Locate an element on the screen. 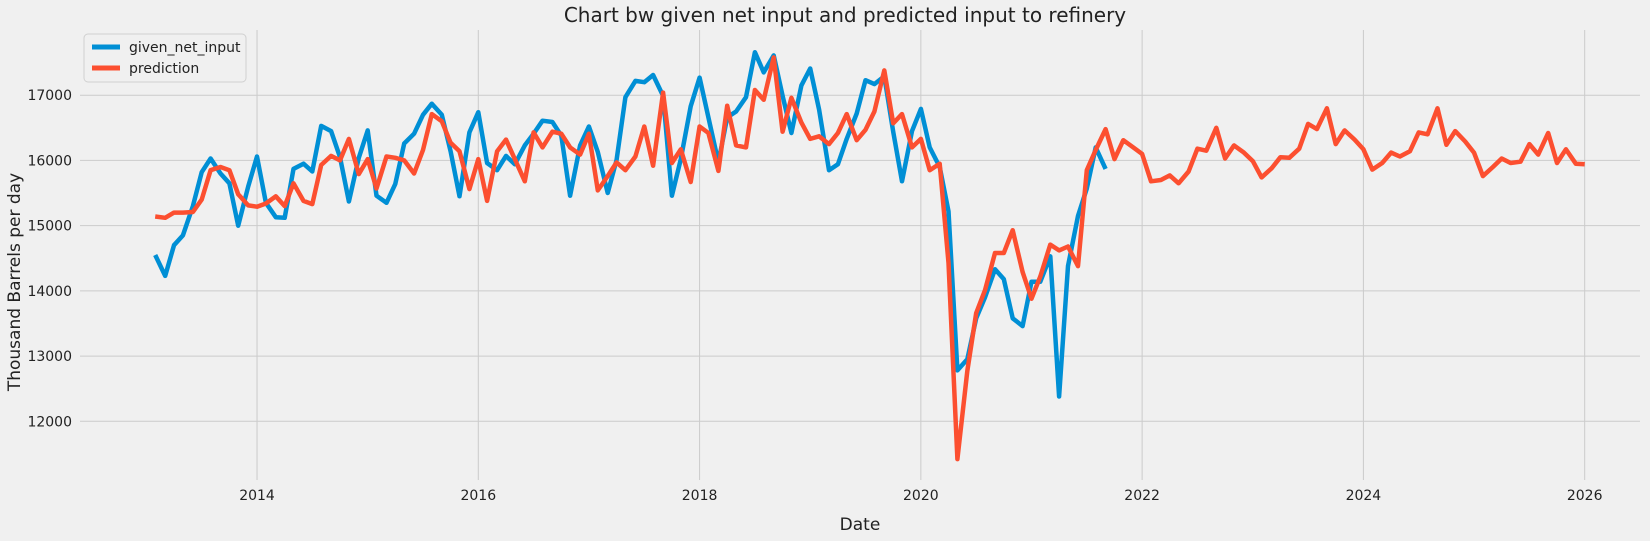 This screenshot has width=1650, height=541. x-tick-label: 2026 is located at coordinates (1585, 496).